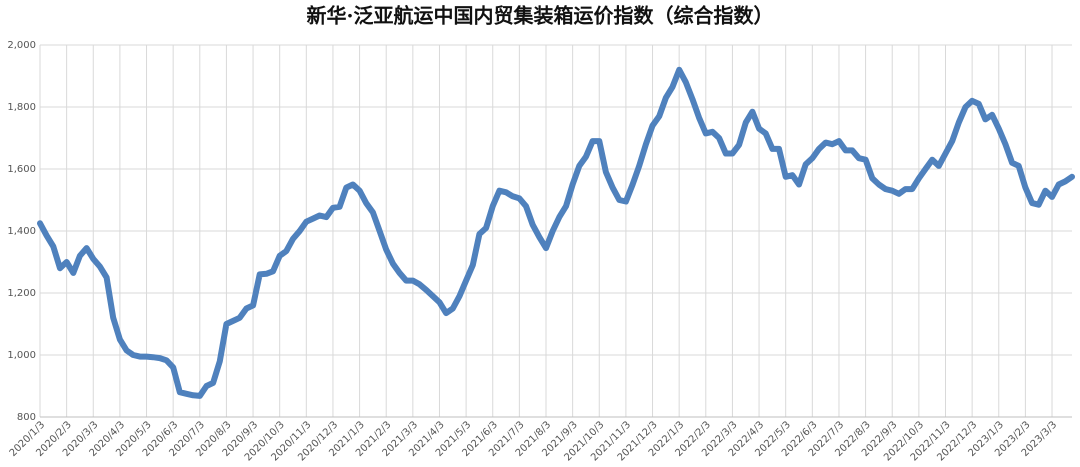 This screenshot has width=1080, height=467. I want to click on y-tick-label: 2,000, so click(21, 45).